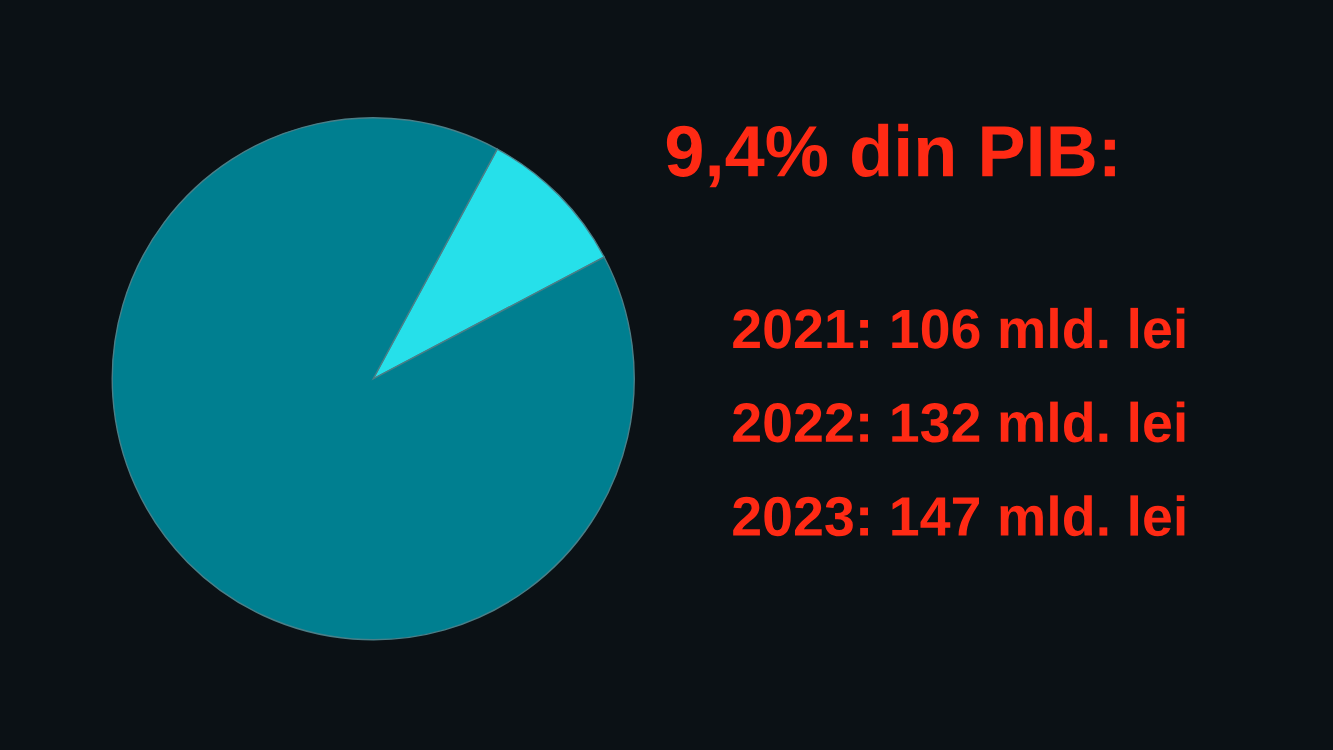 Image resolution: width=1333 pixels, height=750 pixels. I want to click on text: 9,4% din PIB:, so click(890, 155).